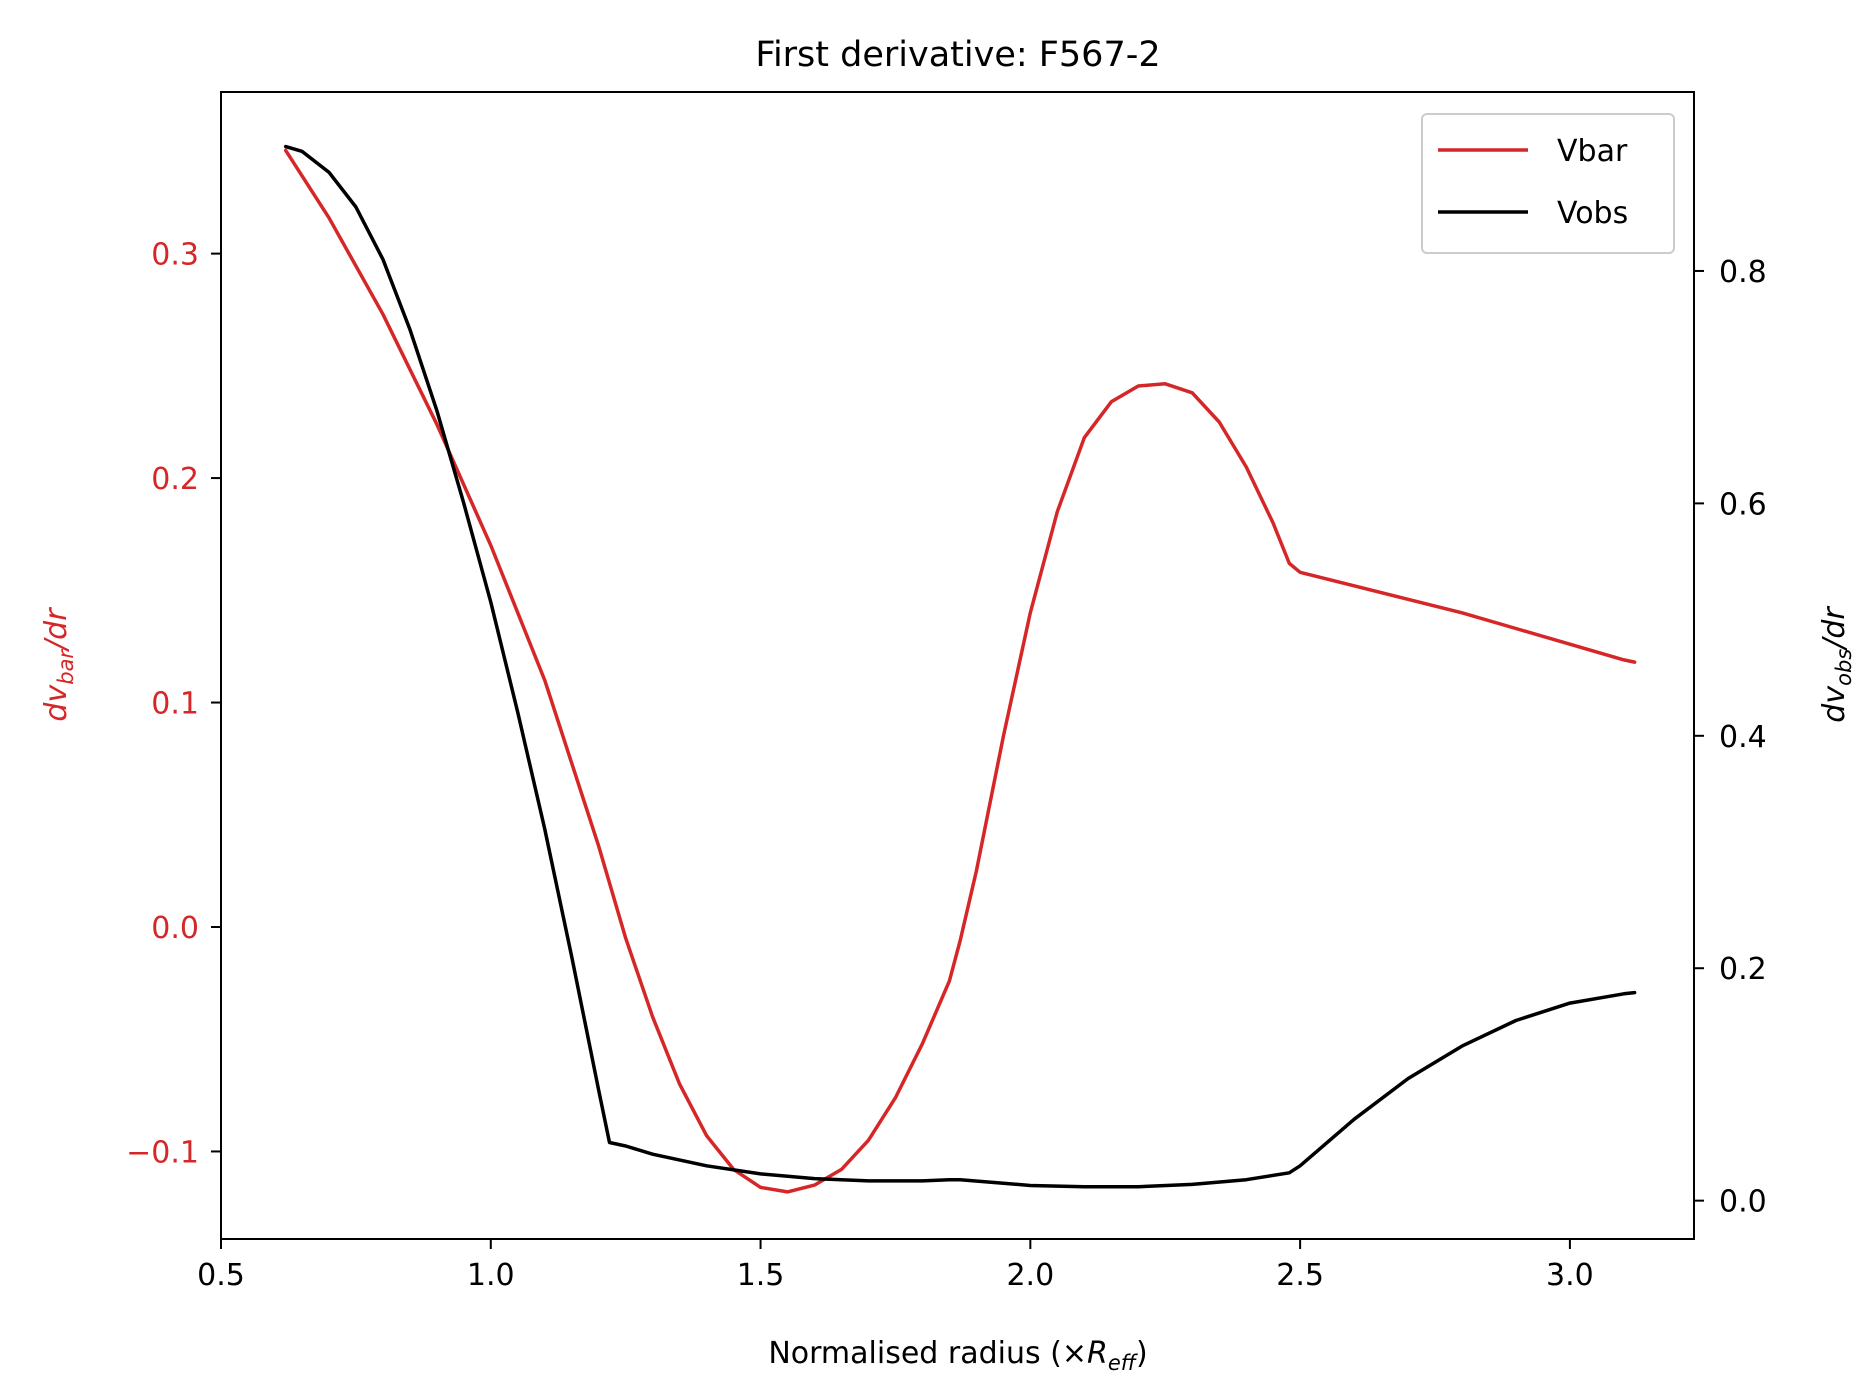 The image size is (1872, 1397). I want to click on x-tick-label: 1.5, so click(761, 1275).